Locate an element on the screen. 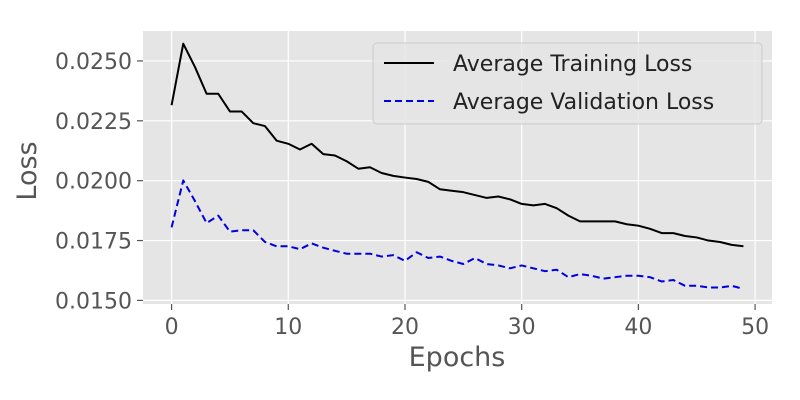 This screenshot has height=400, width=800. legend-box is located at coordinates (567, 83).